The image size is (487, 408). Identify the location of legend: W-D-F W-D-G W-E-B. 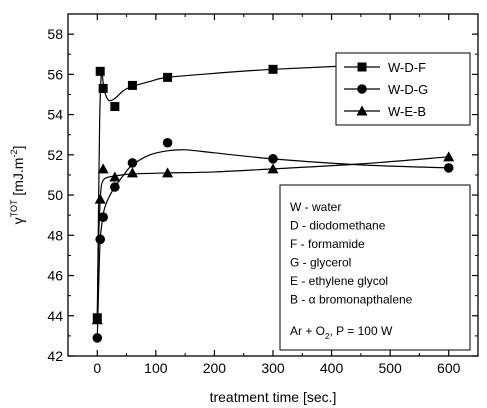
(403, 89).